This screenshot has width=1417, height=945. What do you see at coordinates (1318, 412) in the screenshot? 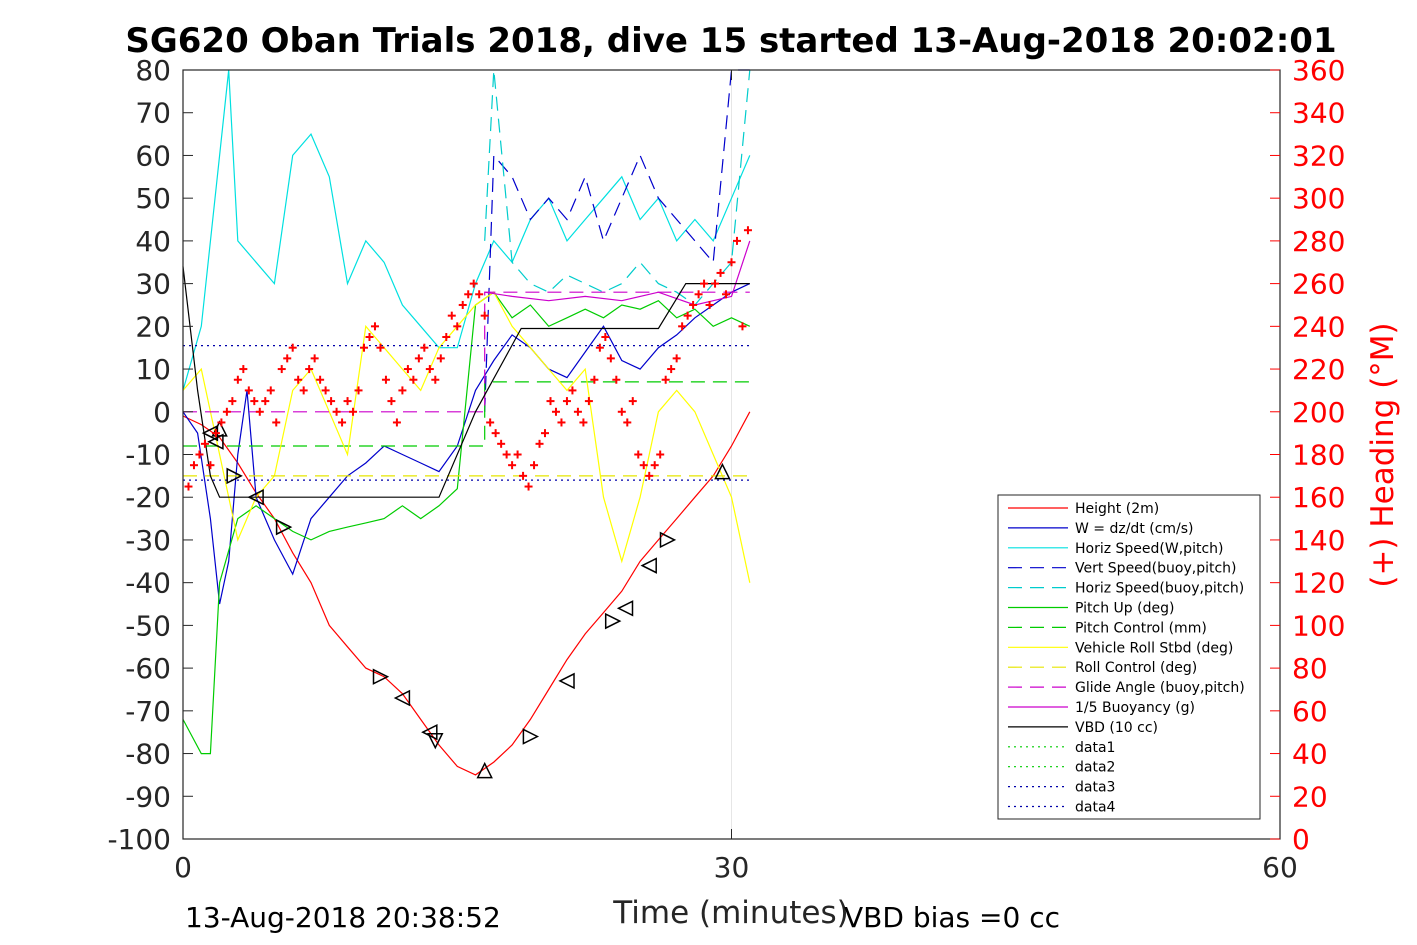
I see `right-tick-label: 200` at bounding box center [1318, 412].